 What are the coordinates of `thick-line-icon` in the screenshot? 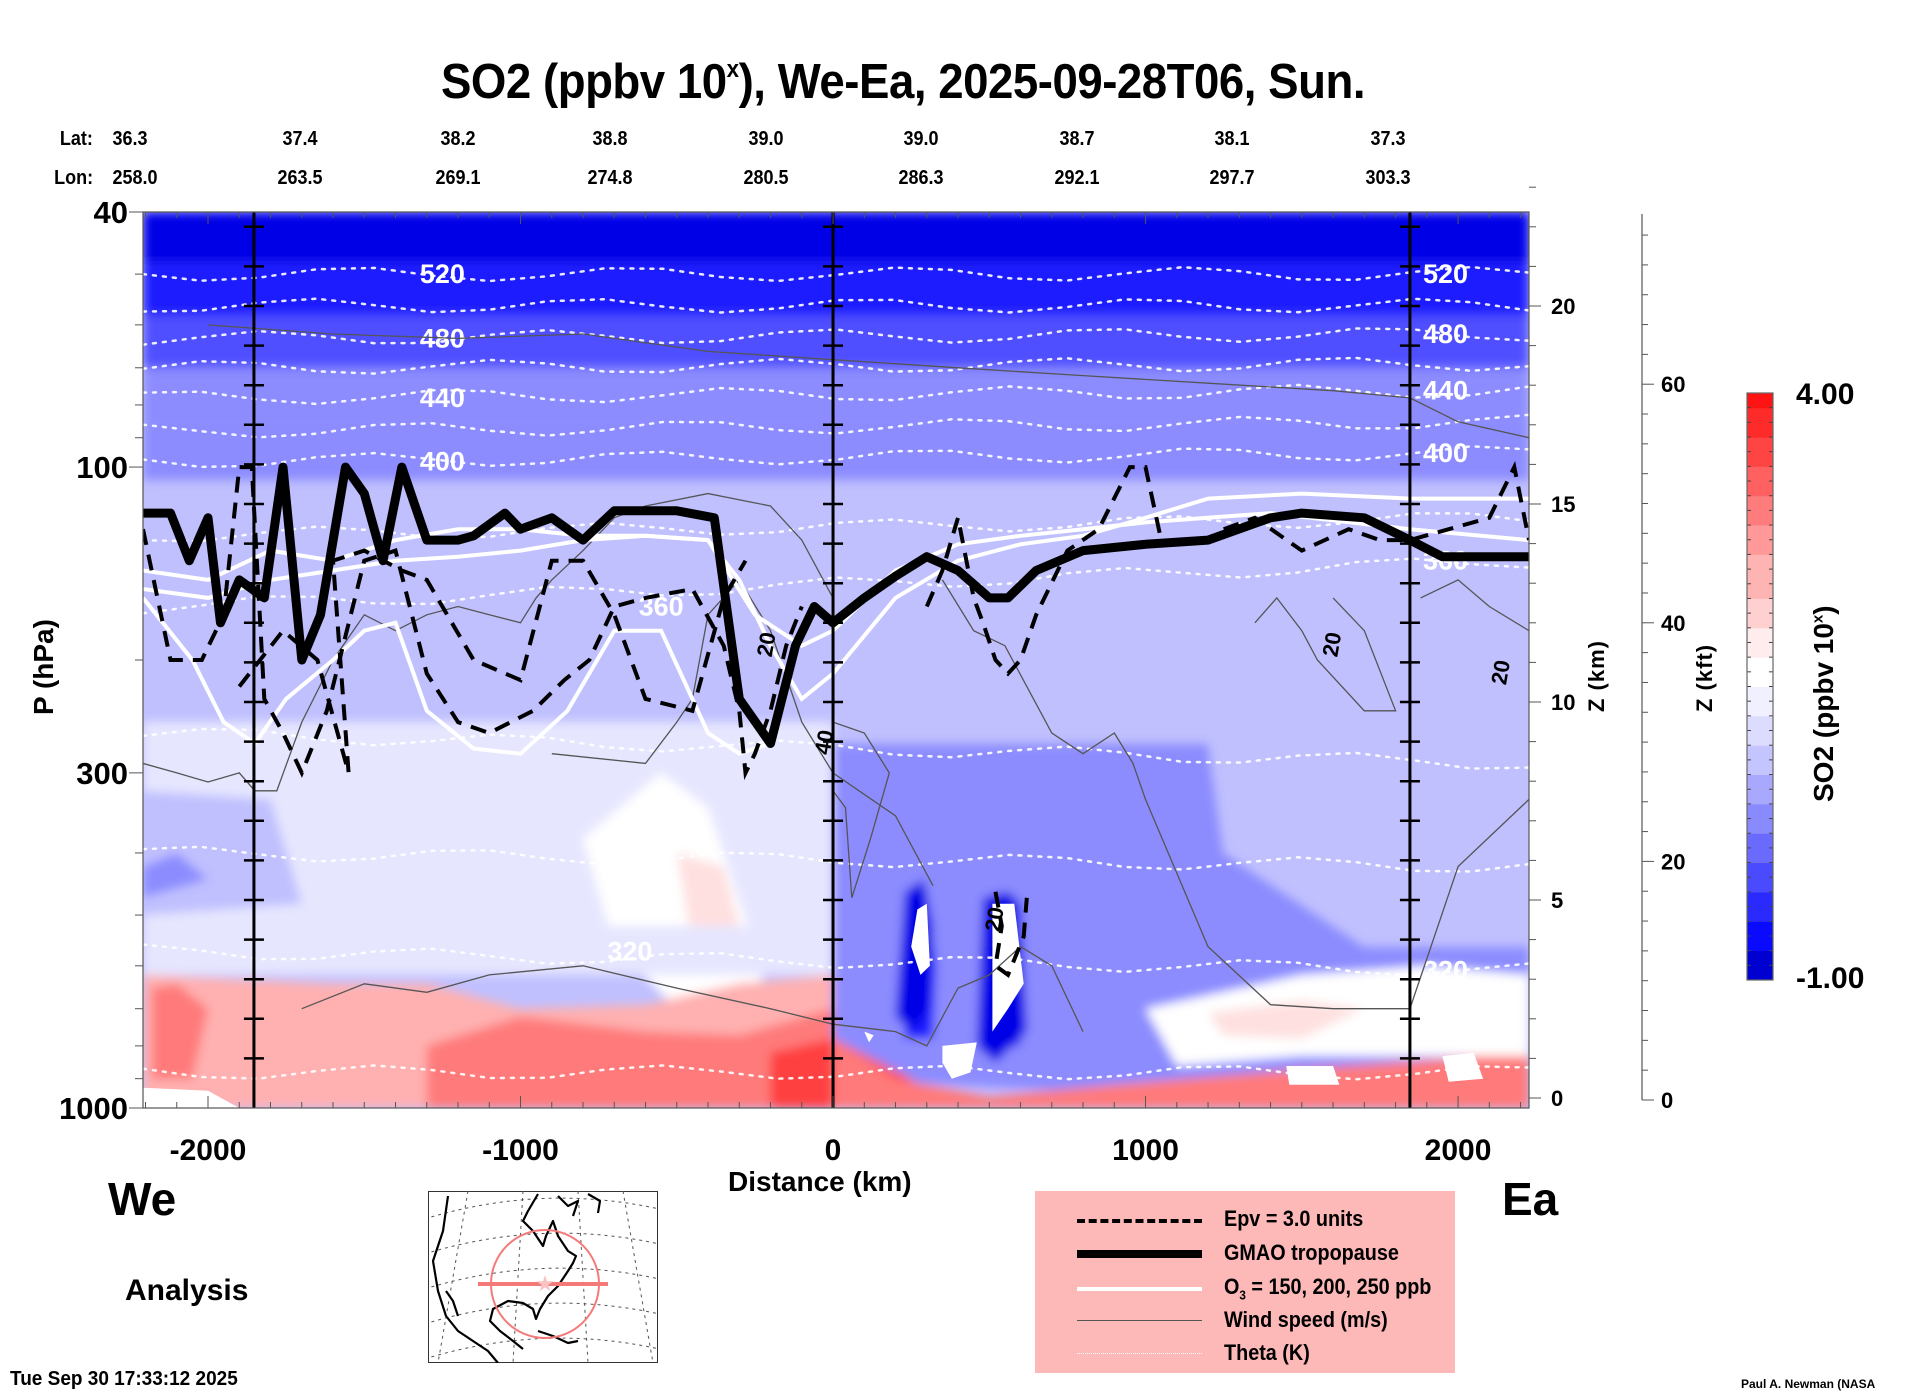 It's located at (1139, 1254).